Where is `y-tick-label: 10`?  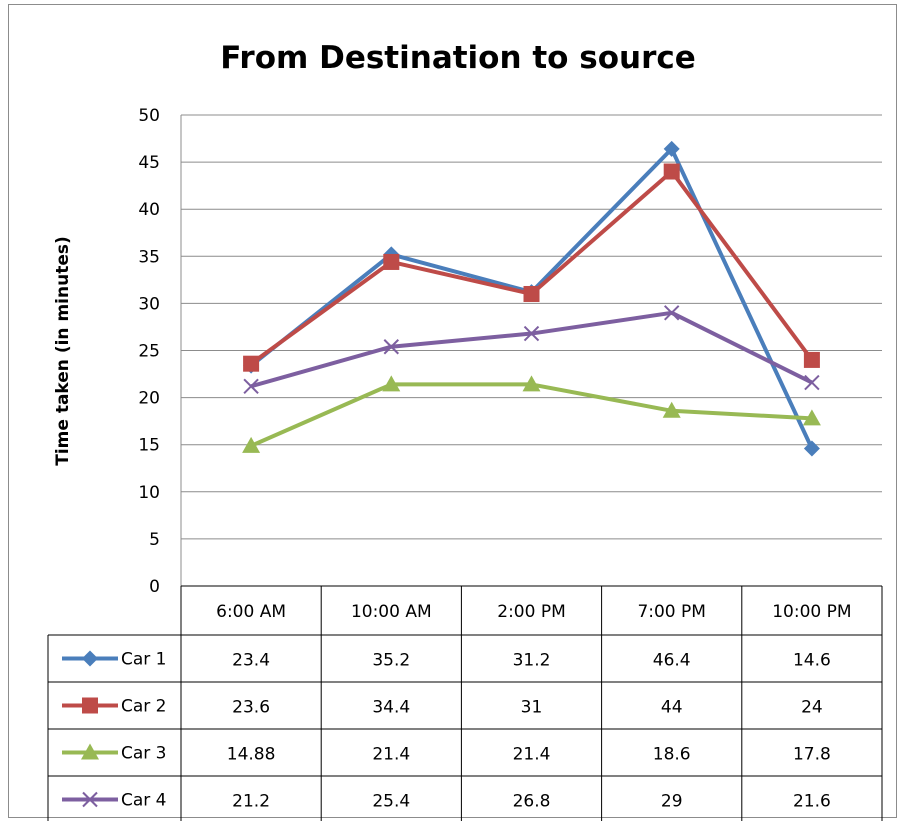
y-tick-label: 10 is located at coordinates (149, 493).